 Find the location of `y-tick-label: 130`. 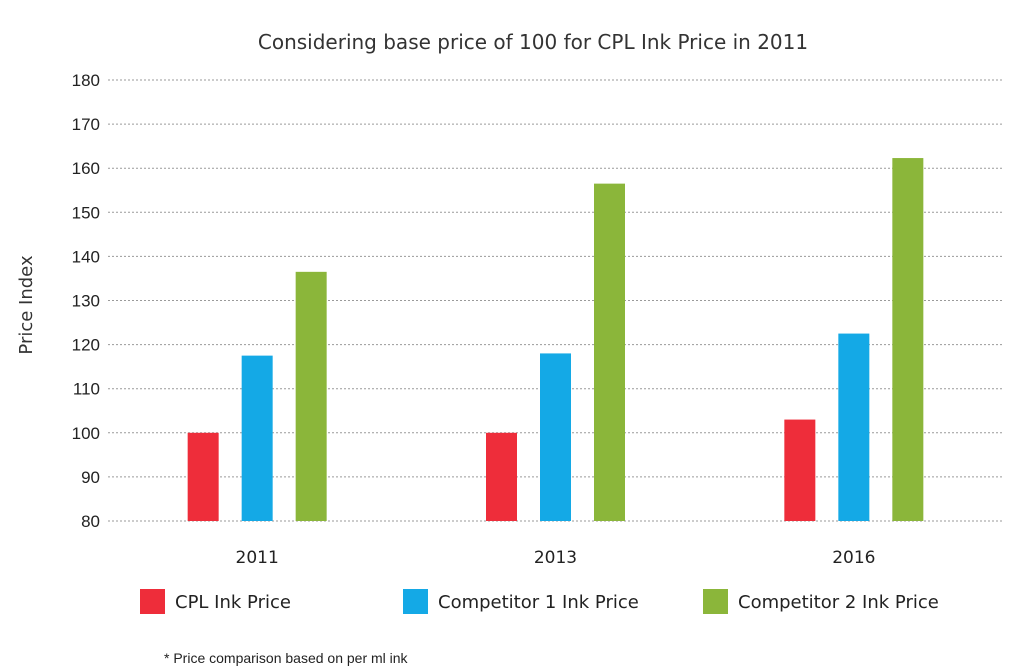

y-tick-label: 130 is located at coordinates (86, 301).